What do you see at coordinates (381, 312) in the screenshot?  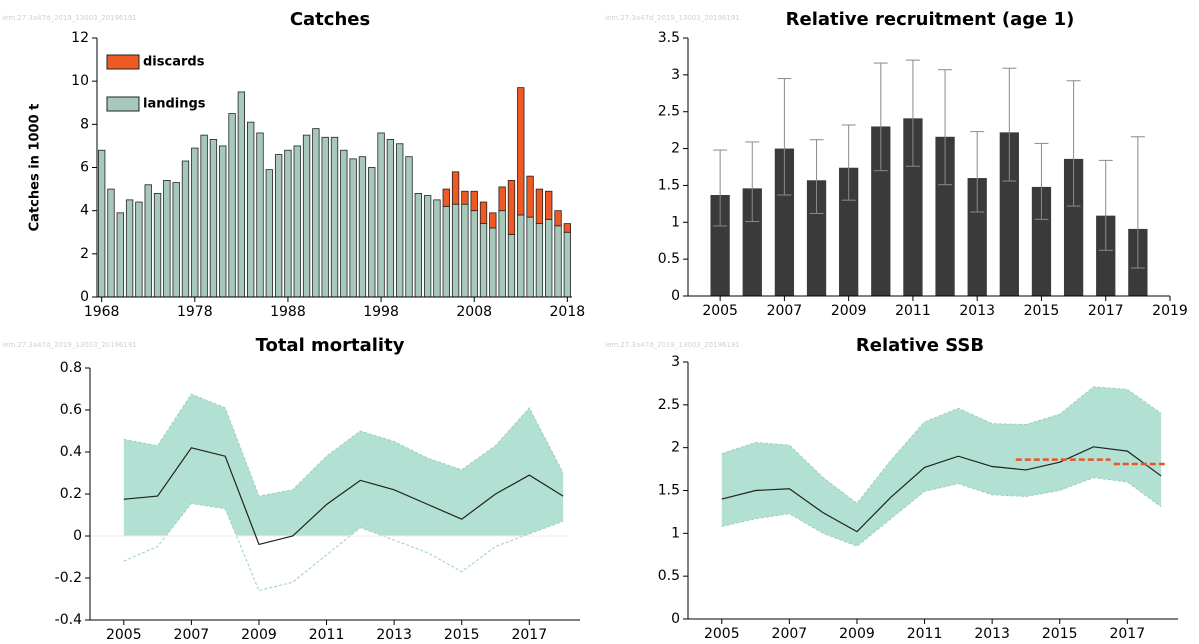 I see `x-tick-label: 1998` at bounding box center [381, 312].